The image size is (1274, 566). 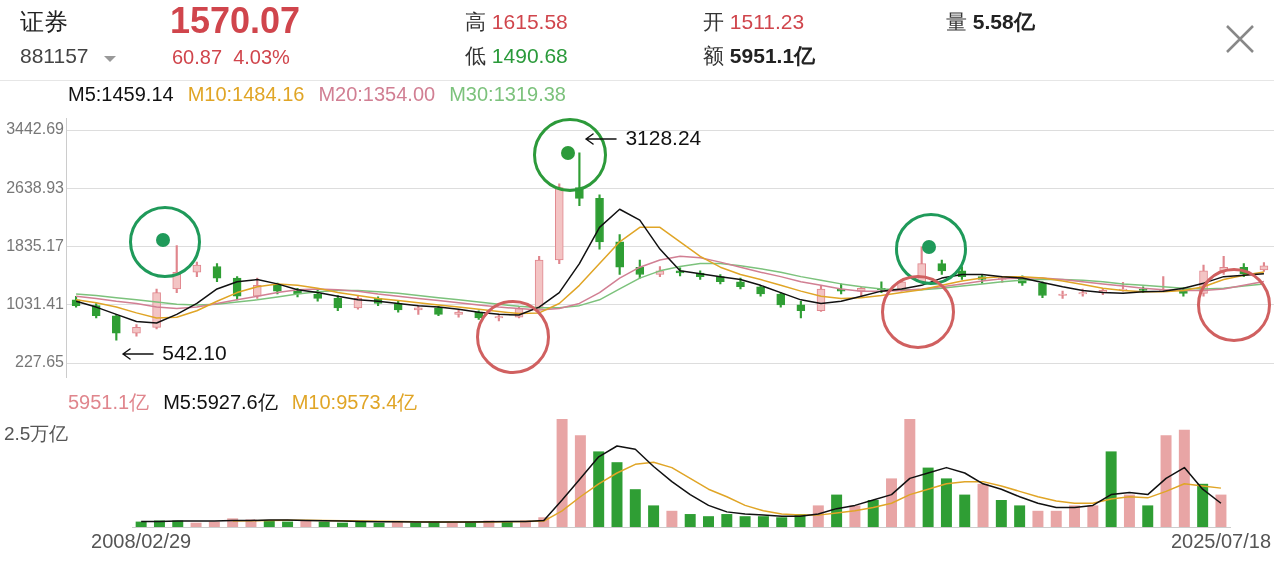 I want to click on text: 2.5万亿, so click(x=36, y=434).